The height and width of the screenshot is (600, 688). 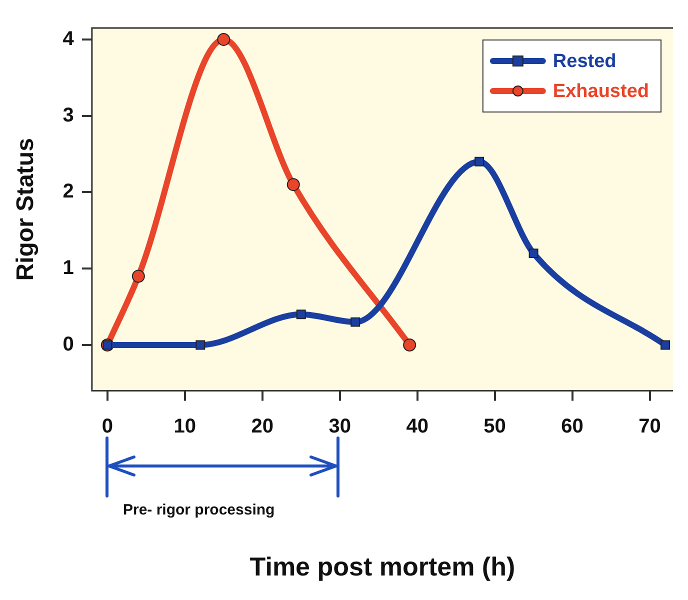 What do you see at coordinates (495, 426) in the screenshot?
I see `x-tick-label: 50` at bounding box center [495, 426].